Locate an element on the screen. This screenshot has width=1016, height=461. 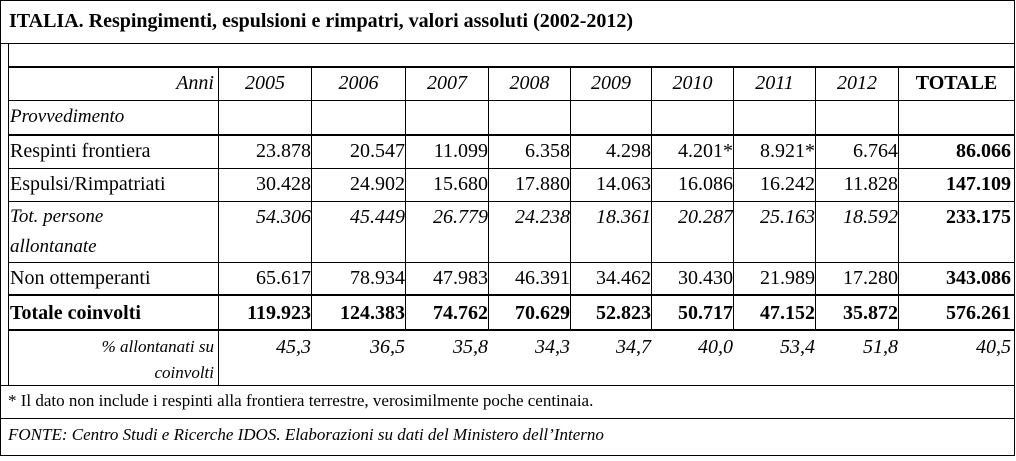
table-cell: 16.086 is located at coordinates (705, 184).